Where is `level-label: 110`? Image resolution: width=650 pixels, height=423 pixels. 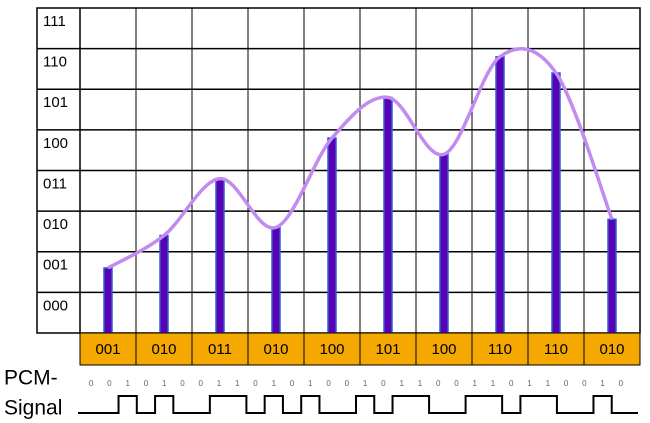 level-label: 110 is located at coordinates (55, 62).